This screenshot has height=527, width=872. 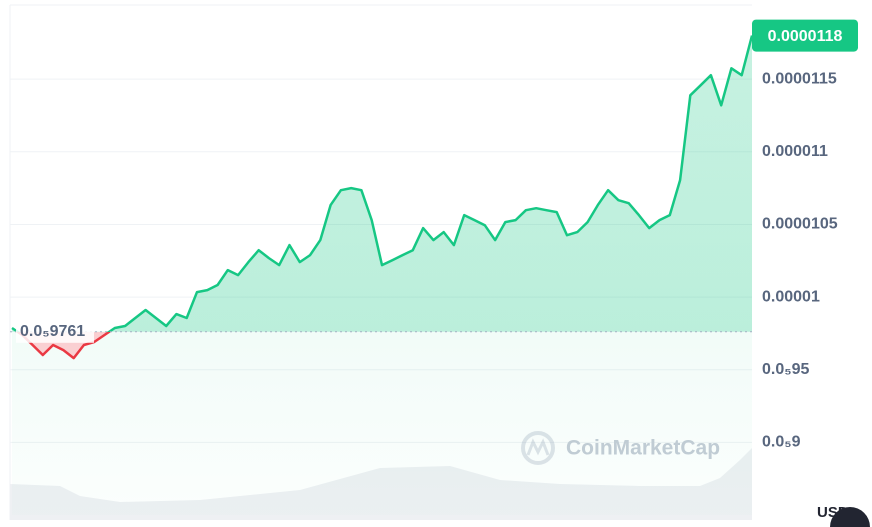 I want to click on y-tick-label: 0.0₅95, so click(x=785, y=369).